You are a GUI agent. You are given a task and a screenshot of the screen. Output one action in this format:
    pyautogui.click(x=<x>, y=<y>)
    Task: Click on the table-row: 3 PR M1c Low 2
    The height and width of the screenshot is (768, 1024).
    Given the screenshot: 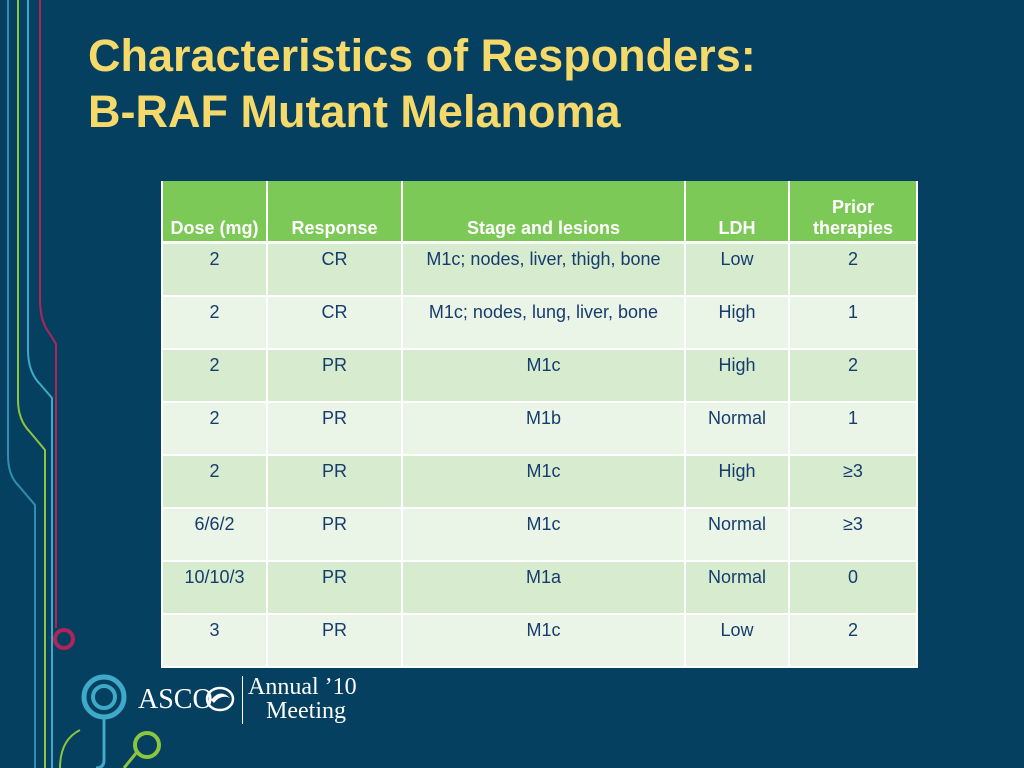 What is the action you would take?
    pyautogui.click(x=539, y=640)
    